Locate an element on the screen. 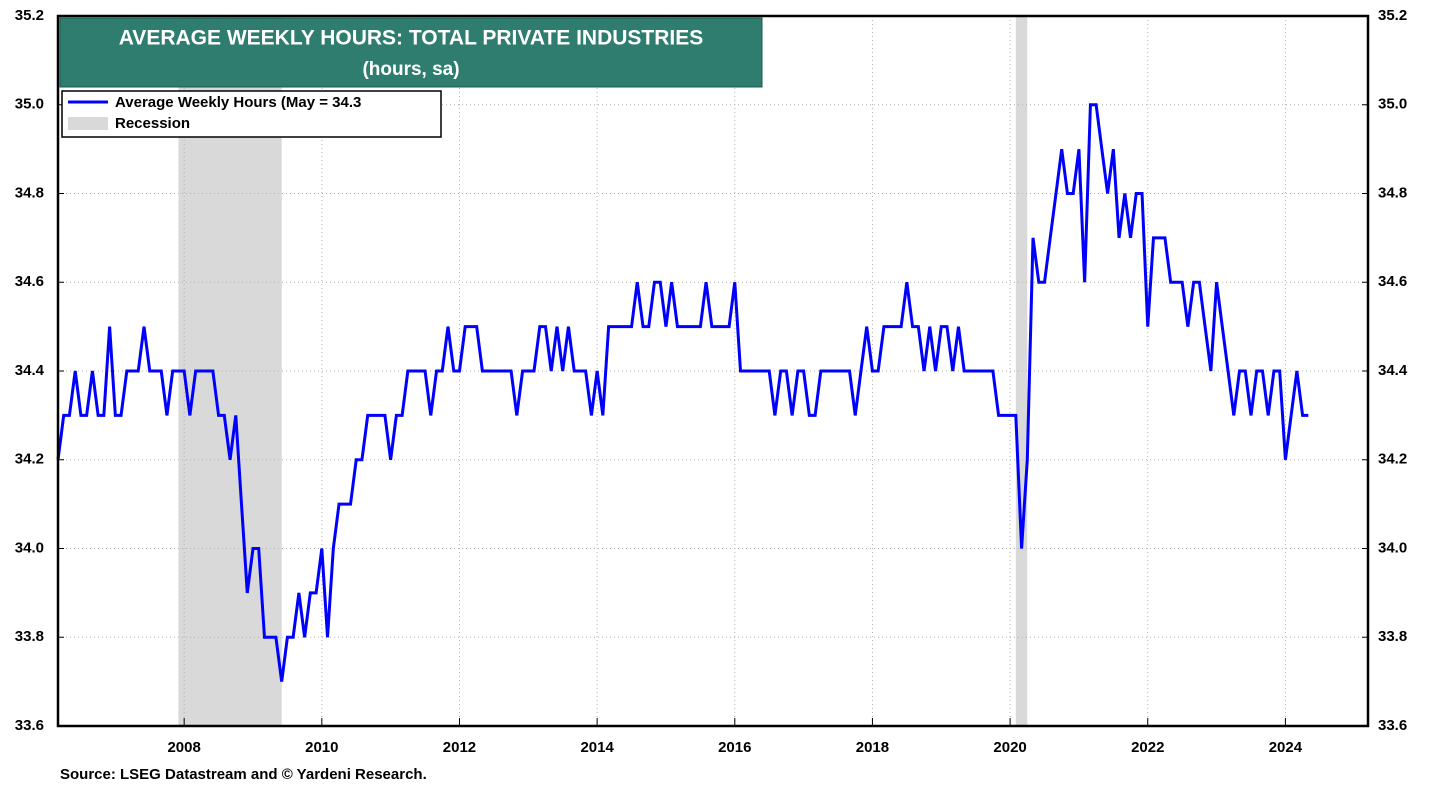 The height and width of the screenshot is (789, 1442). chart-subtitle: (hours, sa) is located at coordinates (410, 69).